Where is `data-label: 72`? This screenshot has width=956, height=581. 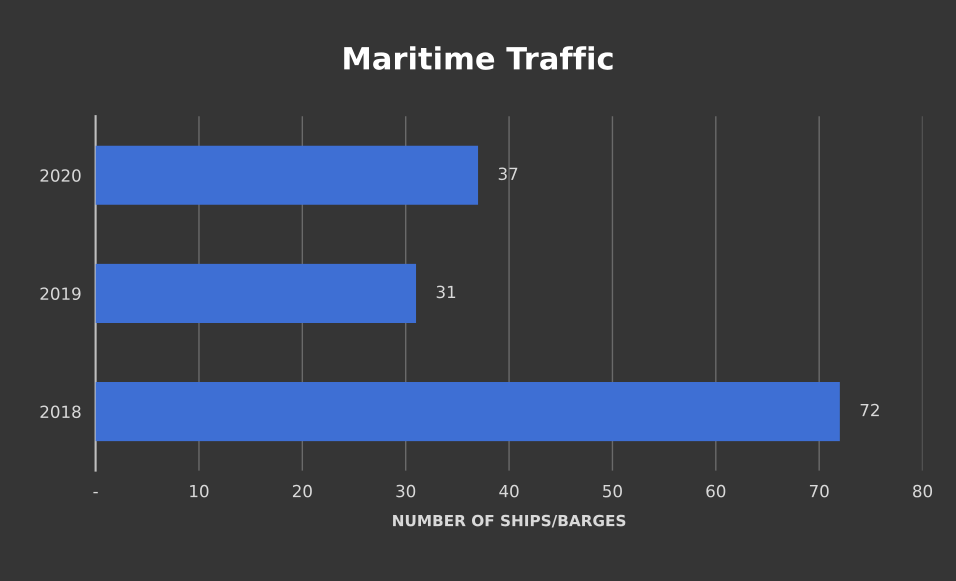 data-label: 72 is located at coordinates (869, 410).